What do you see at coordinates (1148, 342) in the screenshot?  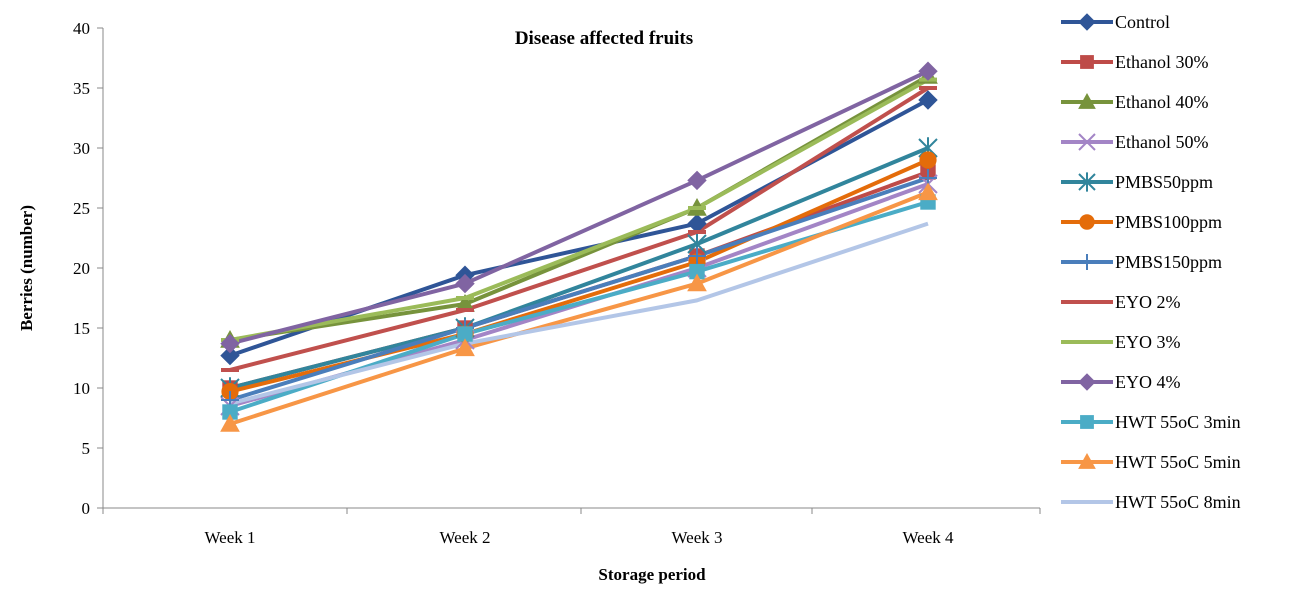 I see `legend-label: EYO 3%` at bounding box center [1148, 342].